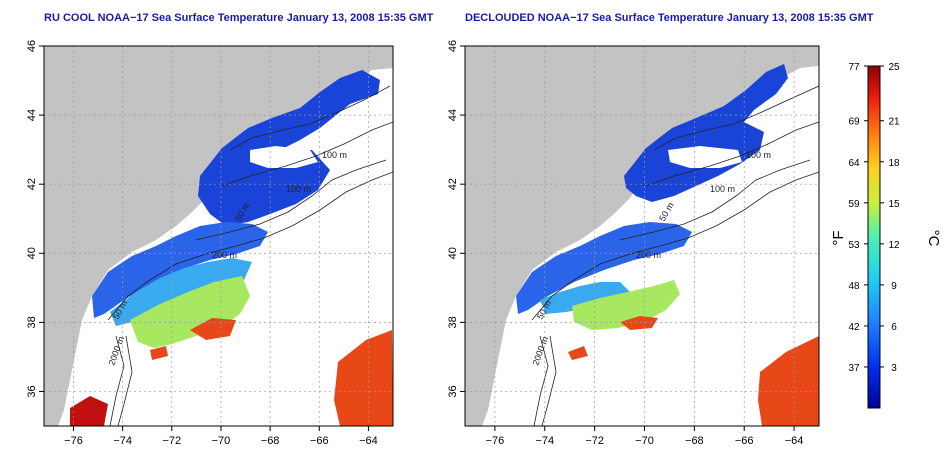  What do you see at coordinates (854, 327) in the screenshot?
I see `fahrenheit-tick-label: 42` at bounding box center [854, 327].